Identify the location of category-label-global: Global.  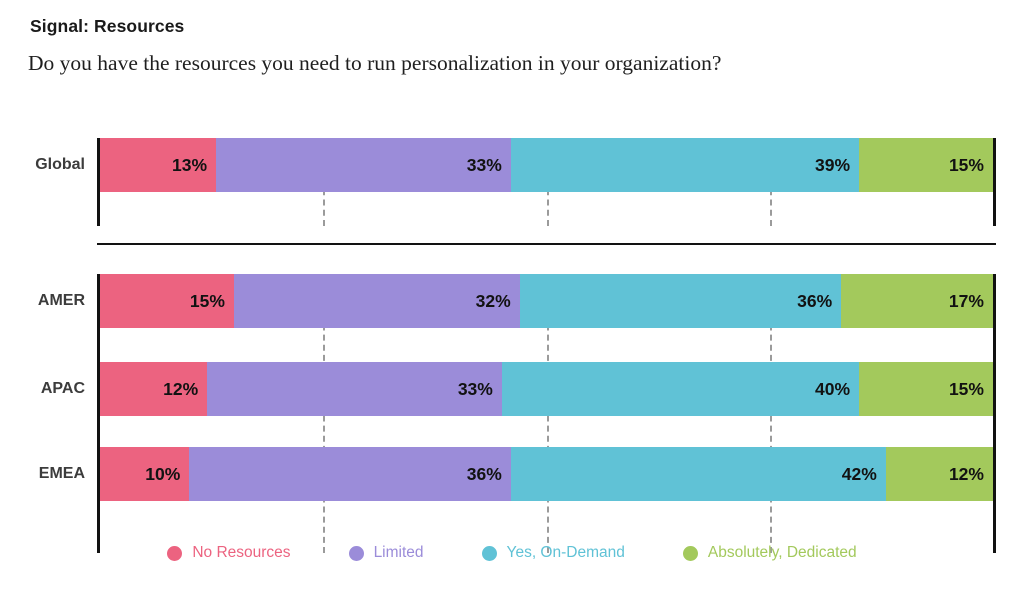
(60, 164).